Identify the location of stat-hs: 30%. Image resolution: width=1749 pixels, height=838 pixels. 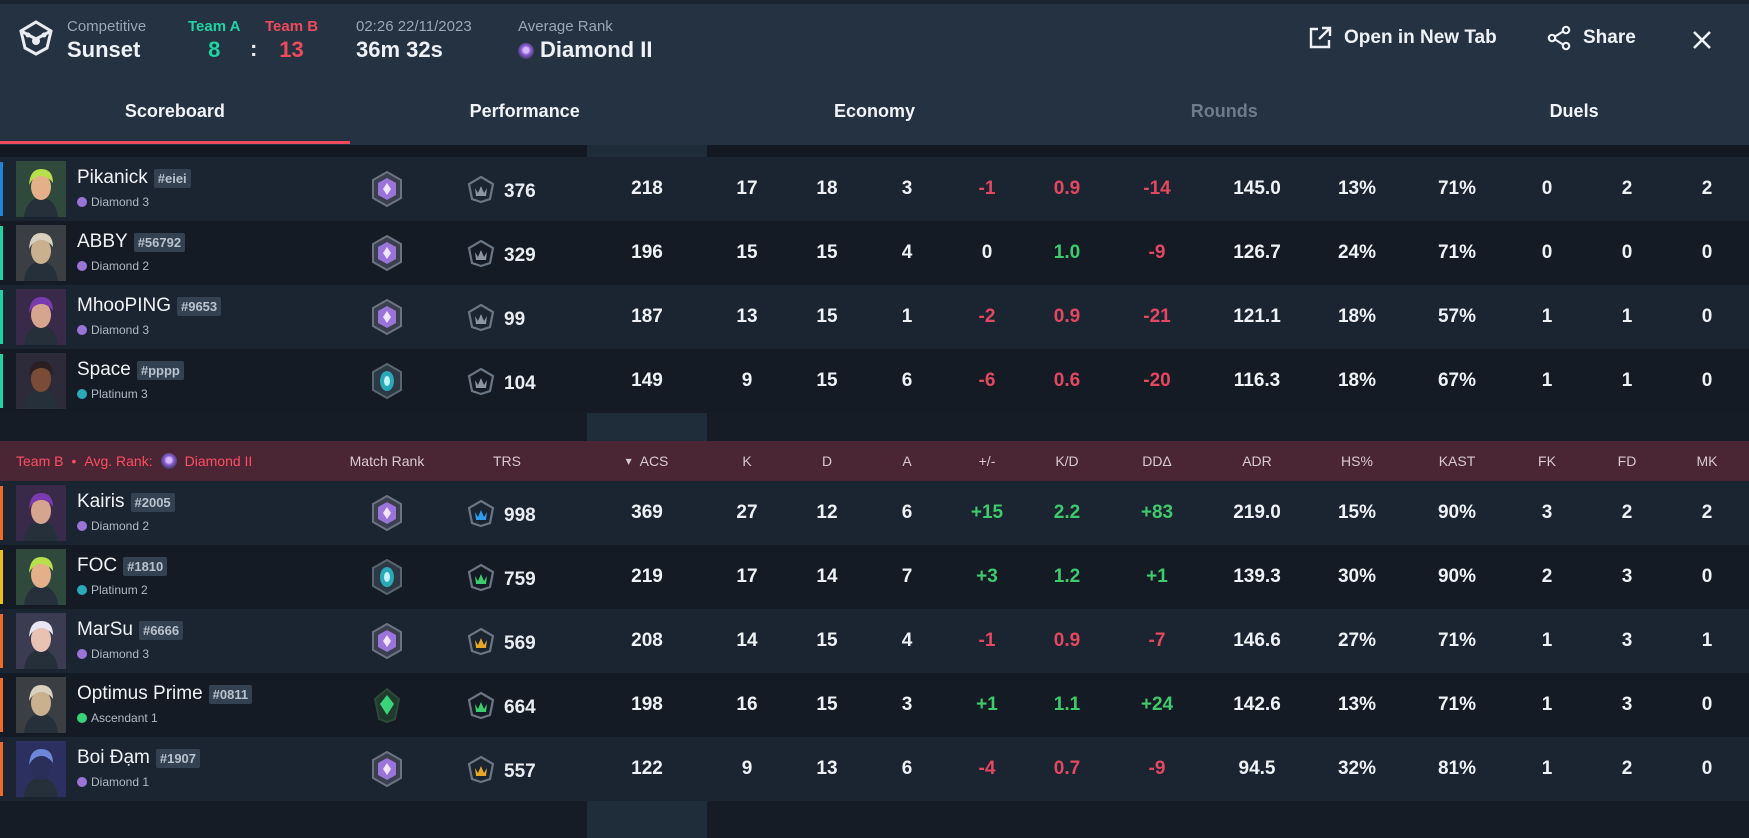
(1357, 576).